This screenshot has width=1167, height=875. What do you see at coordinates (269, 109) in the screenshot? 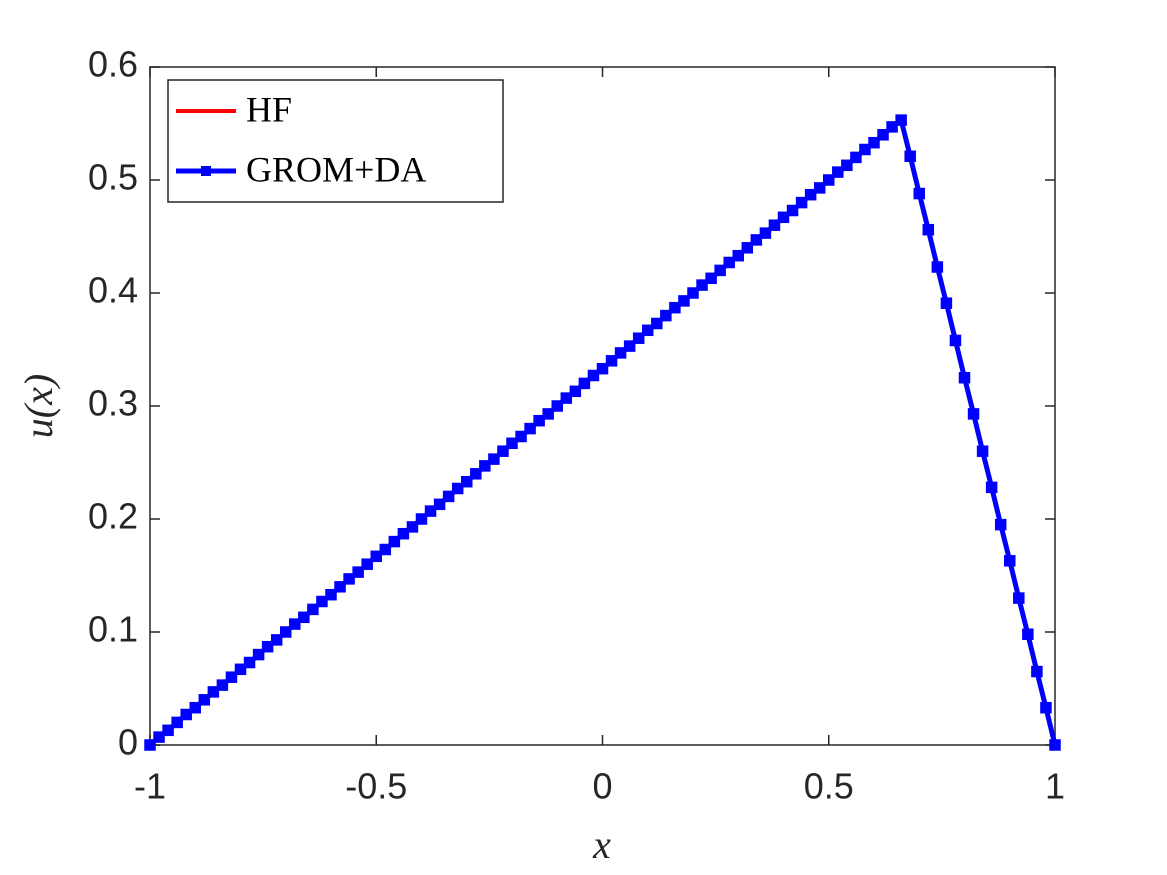
I see `legend-label: HF` at bounding box center [269, 109].